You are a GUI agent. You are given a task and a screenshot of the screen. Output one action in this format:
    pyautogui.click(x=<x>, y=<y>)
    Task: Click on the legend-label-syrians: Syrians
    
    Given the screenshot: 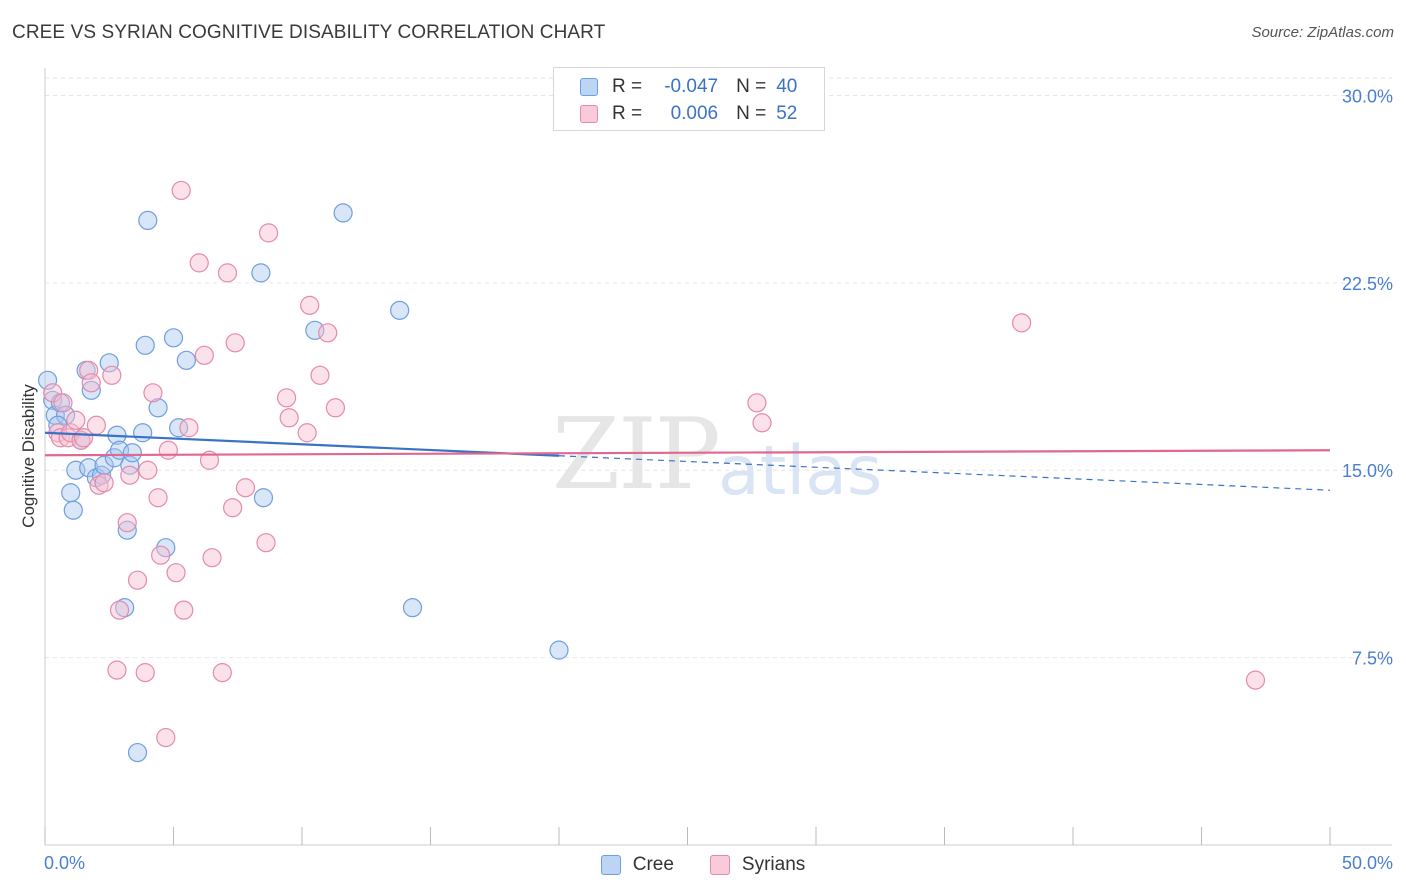 What is the action you would take?
    pyautogui.click(x=773, y=864)
    